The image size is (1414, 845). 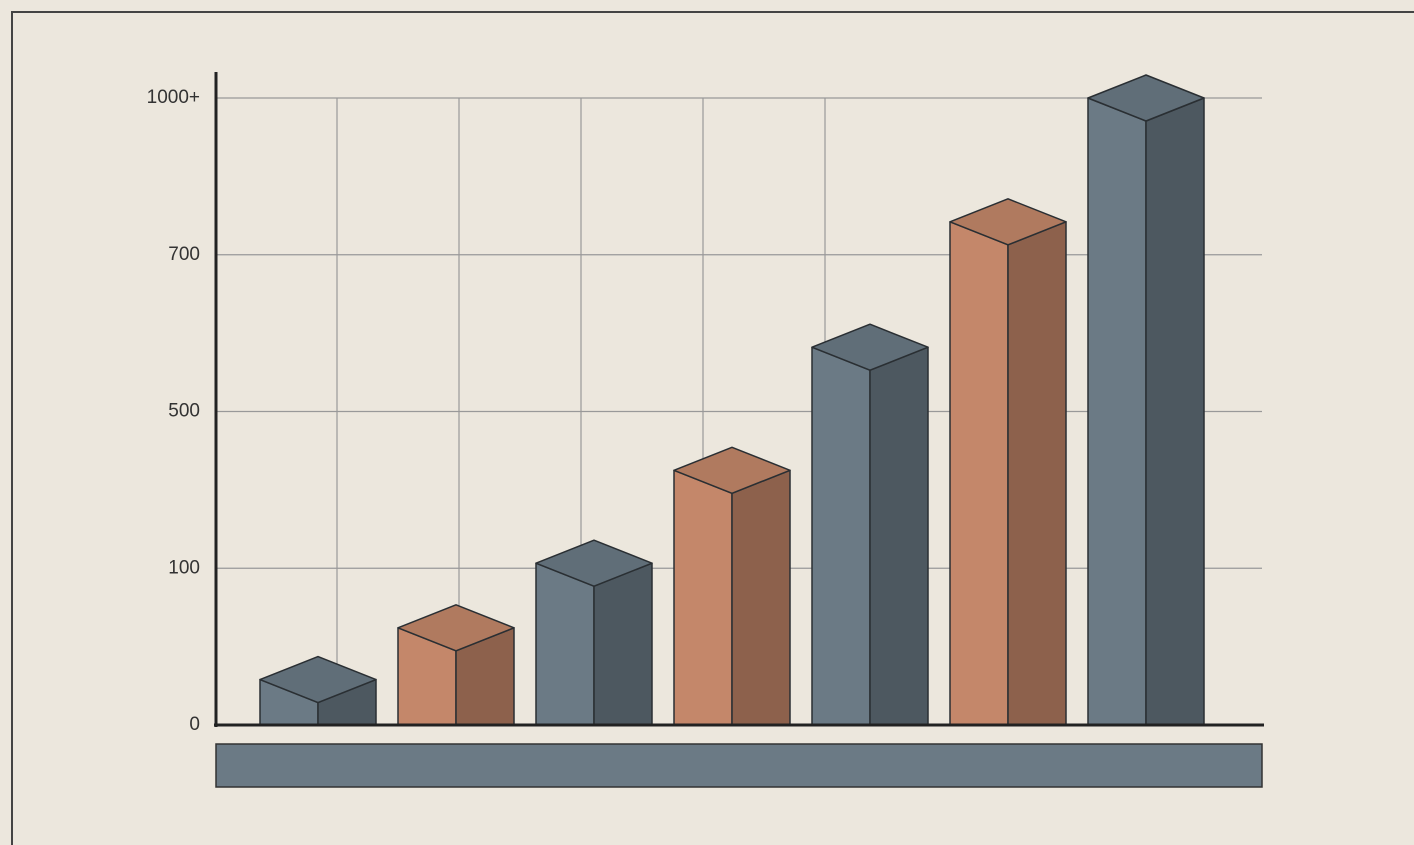 What do you see at coordinates (184, 567) in the screenshot?
I see `y-tick-label: 100` at bounding box center [184, 567].